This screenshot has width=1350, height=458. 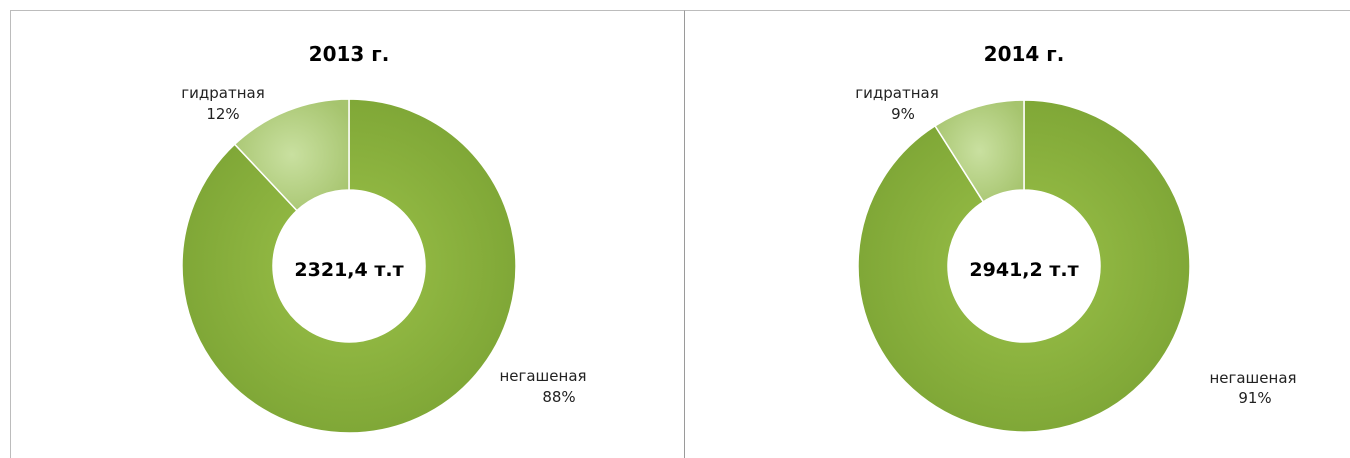 I want to click on center-total-label: 2941,2 т.т, so click(x=1023, y=270).